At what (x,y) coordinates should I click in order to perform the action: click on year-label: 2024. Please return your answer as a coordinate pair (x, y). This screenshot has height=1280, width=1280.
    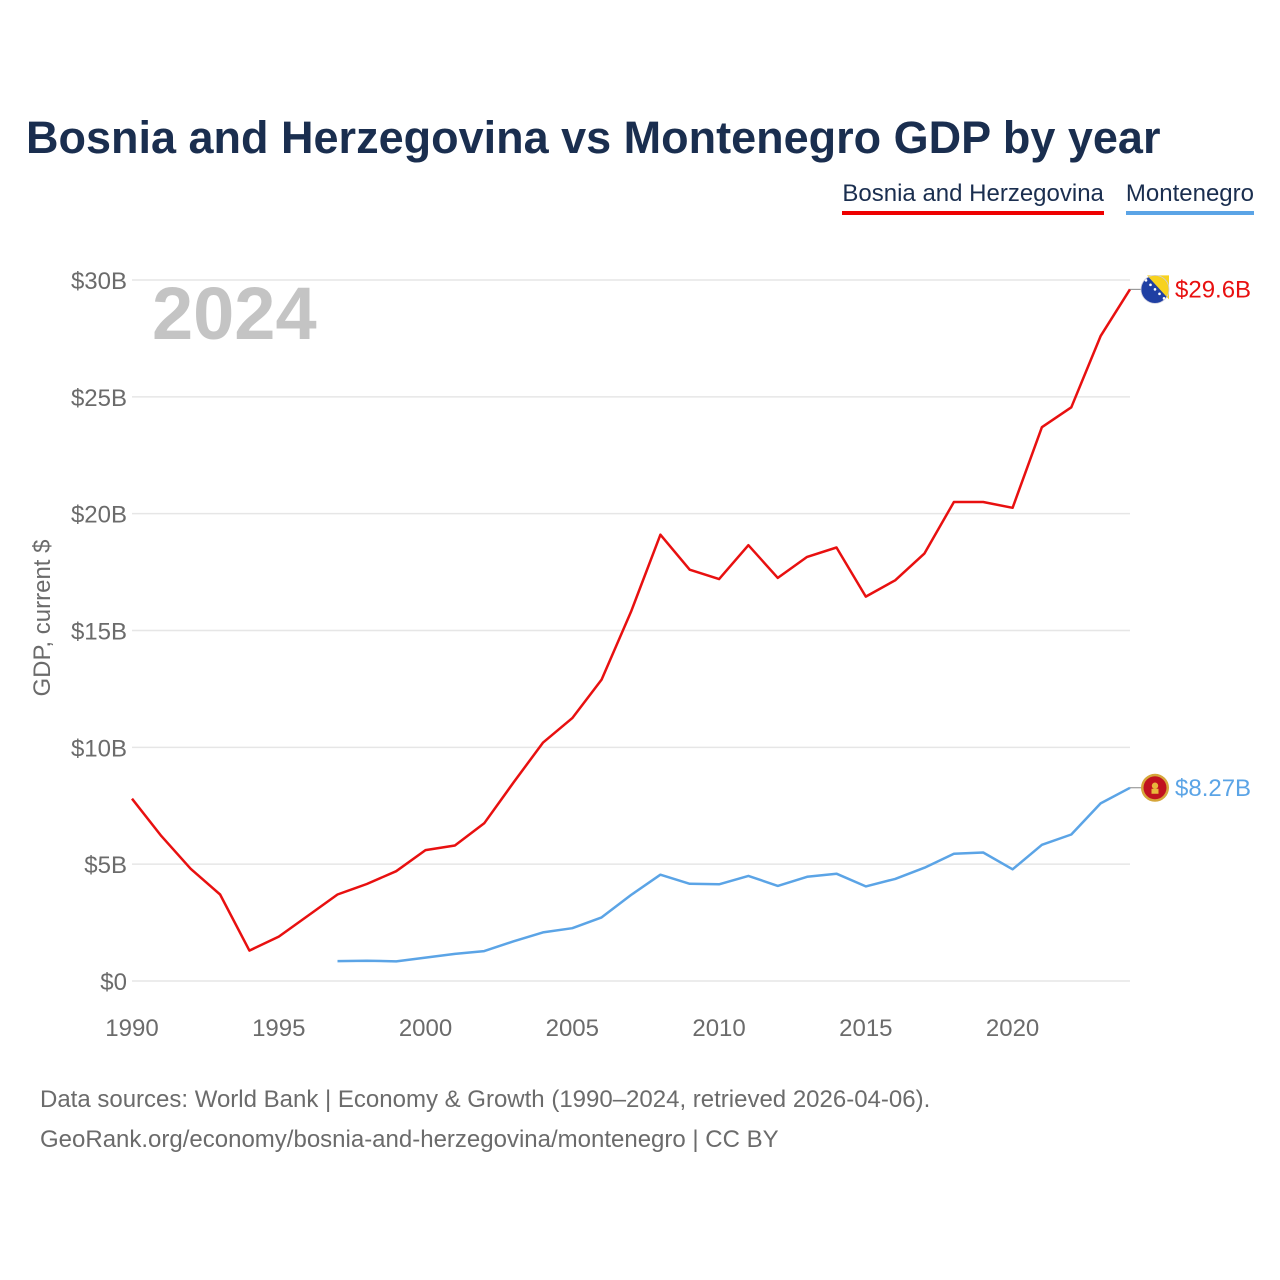
    Looking at the image, I should click on (234, 313).